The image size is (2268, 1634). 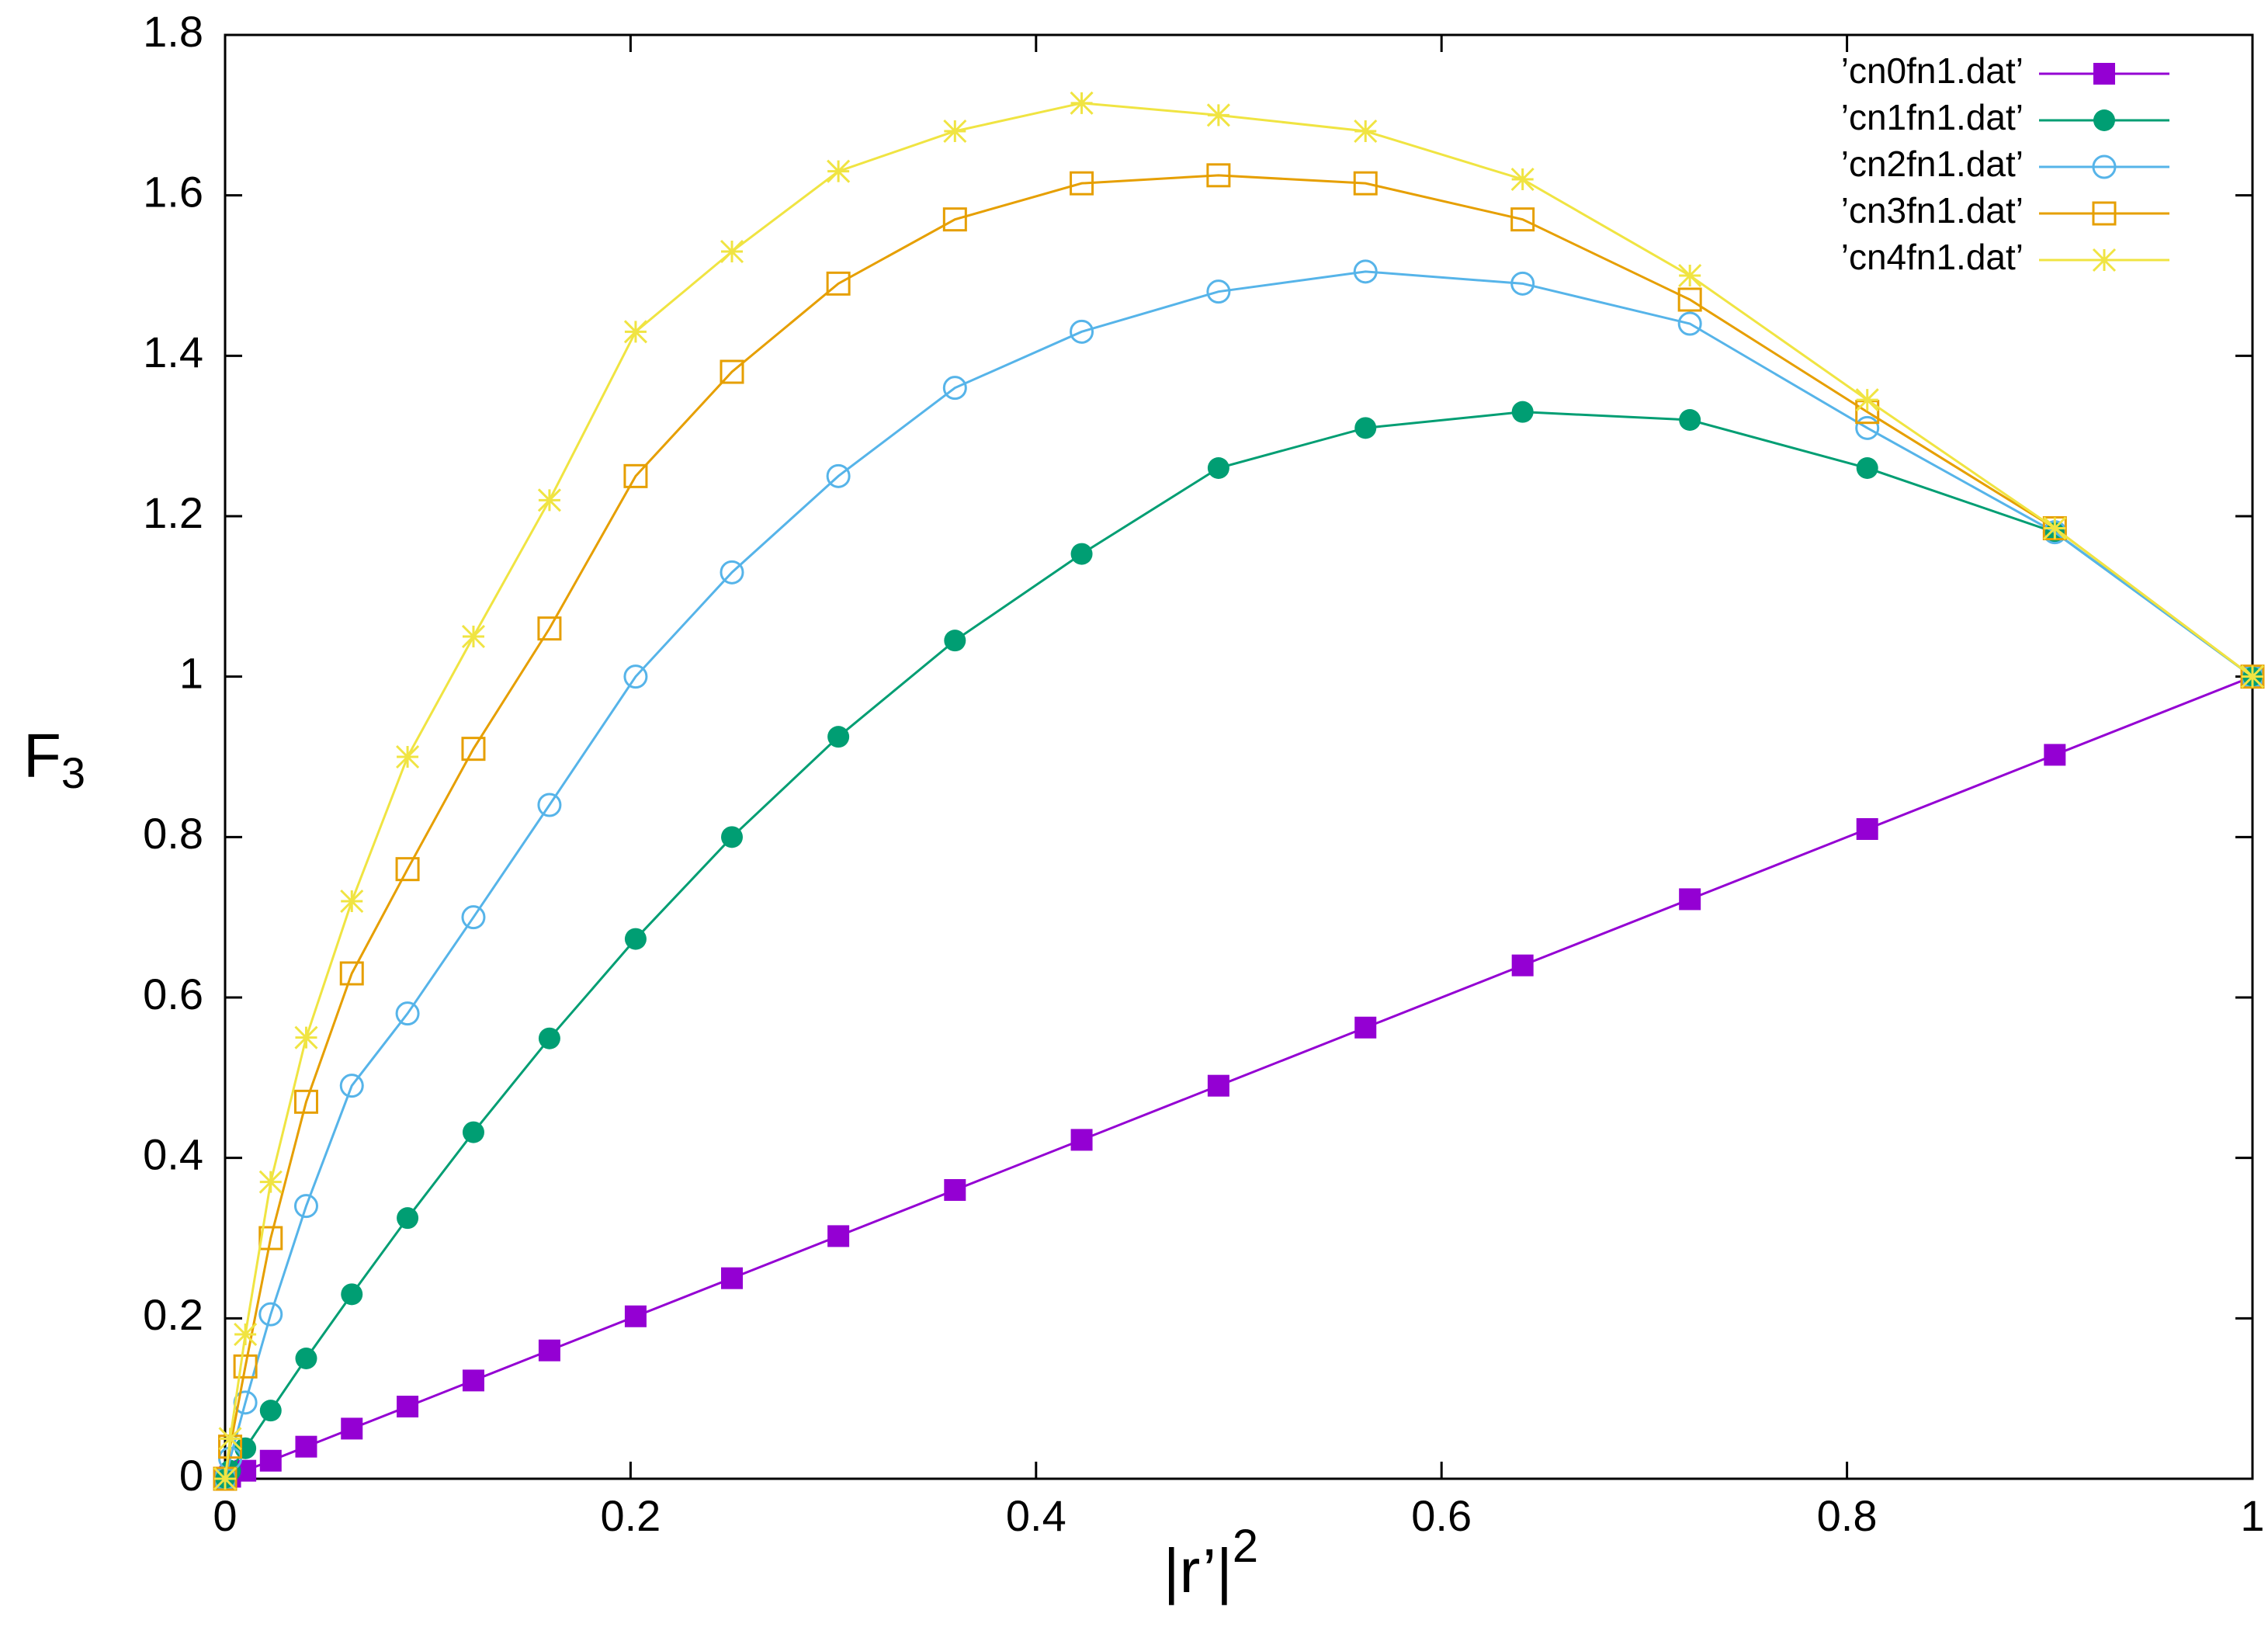 What do you see at coordinates (1847, 1515) in the screenshot?
I see `x-tick-label: 0.8` at bounding box center [1847, 1515].